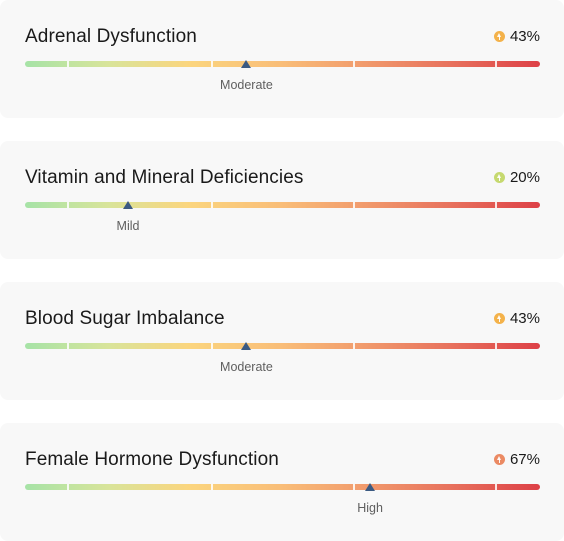  I want to click on risk-title: Vitamin and Mineral Deficiencies, so click(164, 177).